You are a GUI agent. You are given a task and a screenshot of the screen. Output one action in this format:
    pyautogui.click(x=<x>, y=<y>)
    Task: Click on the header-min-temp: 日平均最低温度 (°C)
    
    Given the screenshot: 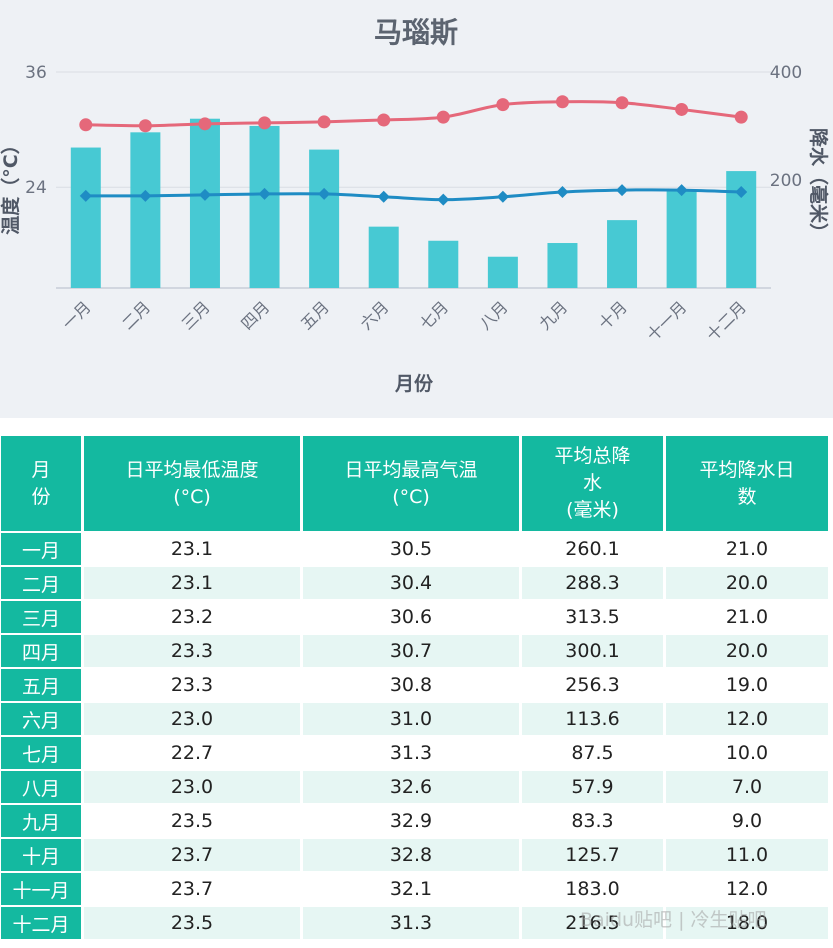 What is the action you would take?
    pyautogui.click(x=192, y=483)
    